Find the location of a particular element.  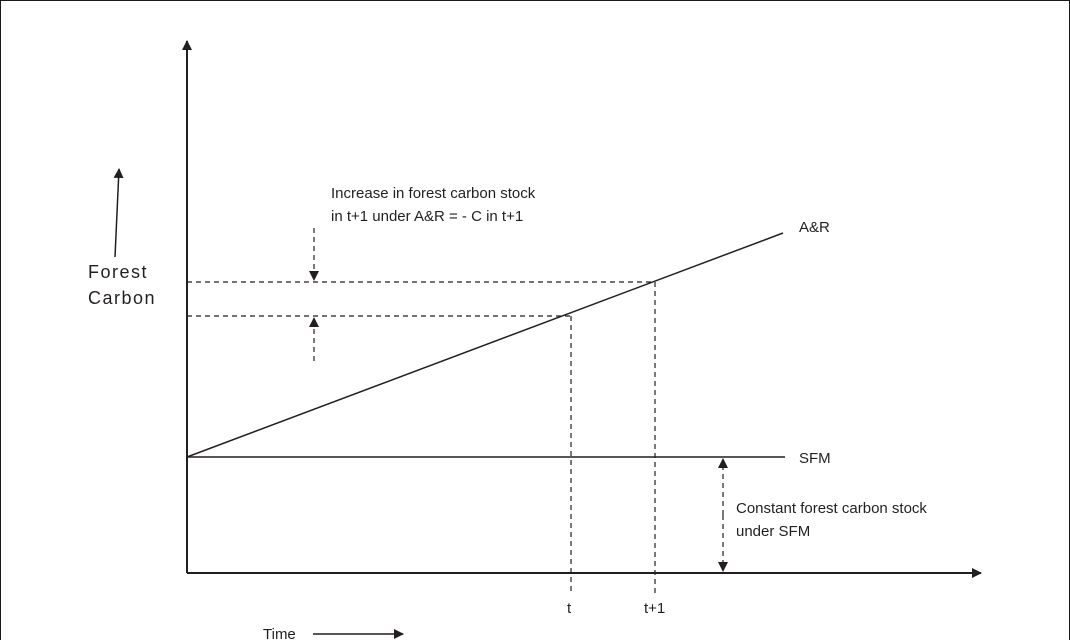

tick-label-t: t is located at coordinates (569, 608).